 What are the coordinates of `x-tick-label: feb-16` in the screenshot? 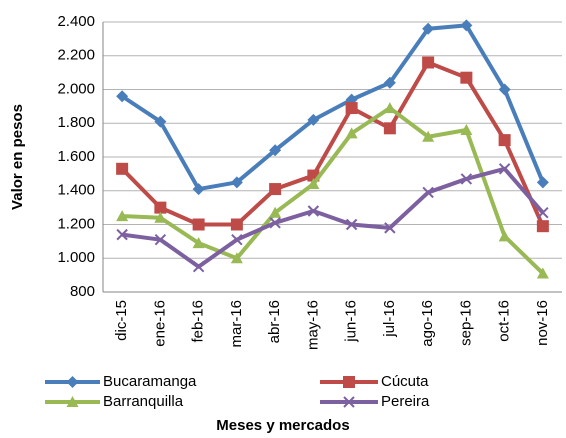 It's located at (198, 321).